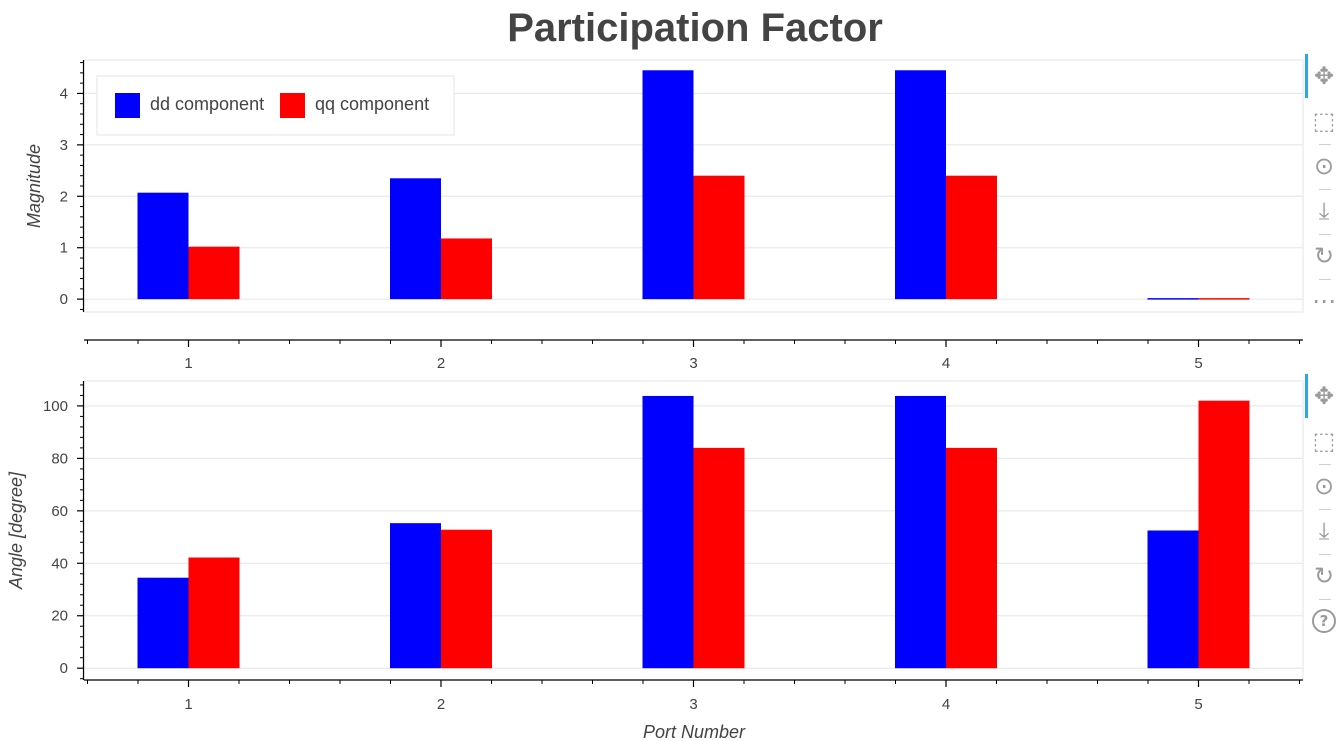  What do you see at coordinates (1324, 621) in the screenshot?
I see `help-icon: ?` at bounding box center [1324, 621].